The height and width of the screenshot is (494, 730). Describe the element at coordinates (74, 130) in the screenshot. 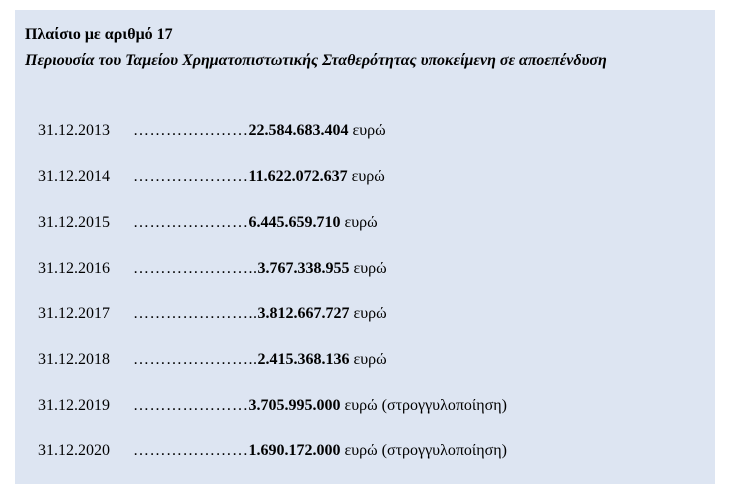

I see `row-date: 31.12.2013` at that location.